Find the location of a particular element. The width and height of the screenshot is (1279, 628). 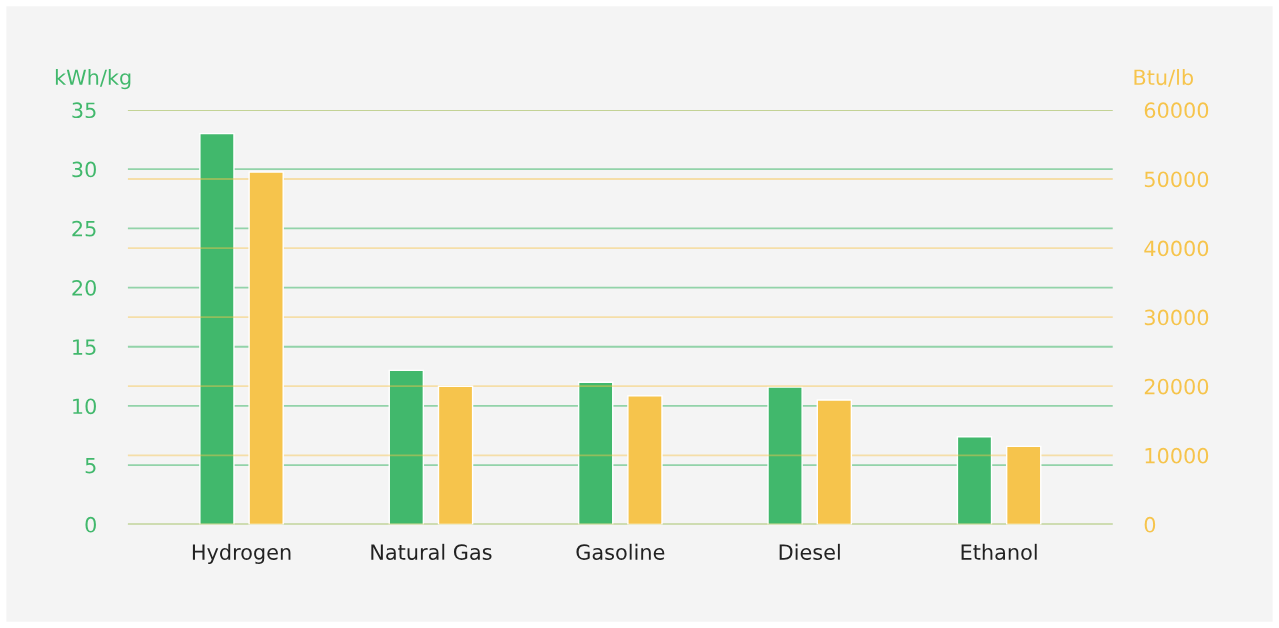

y2-tick-label: 0 is located at coordinates (1150, 524).